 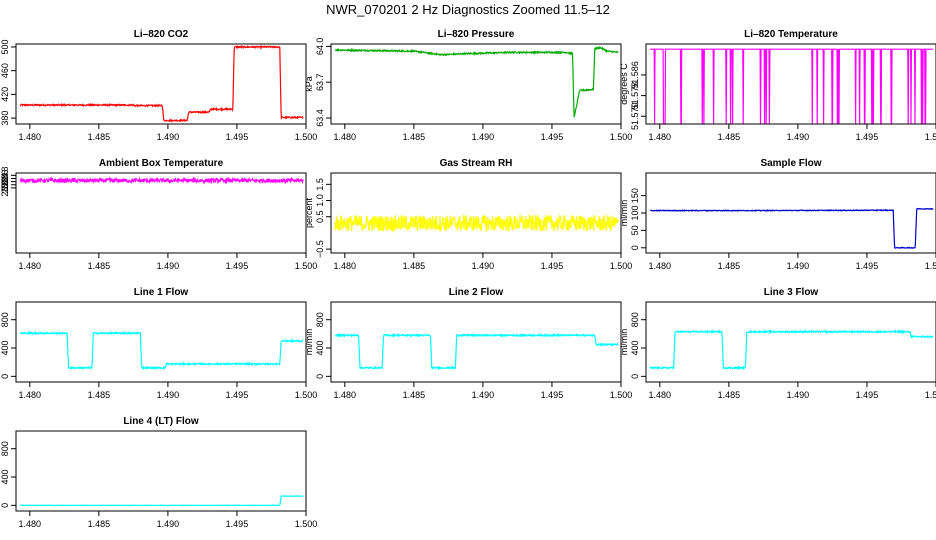 I want to click on panel-2-frame, so click(x=476, y=84).